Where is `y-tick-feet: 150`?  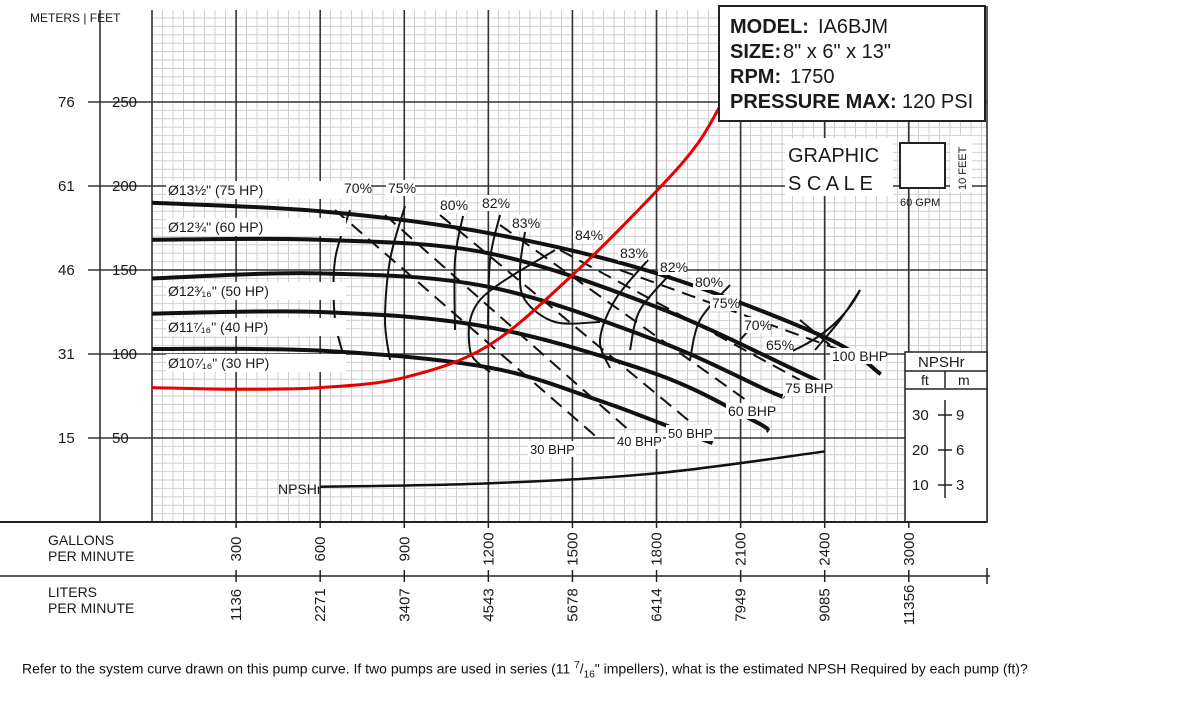 y-tick-feet: 150 is located at coordinates (124, 270).